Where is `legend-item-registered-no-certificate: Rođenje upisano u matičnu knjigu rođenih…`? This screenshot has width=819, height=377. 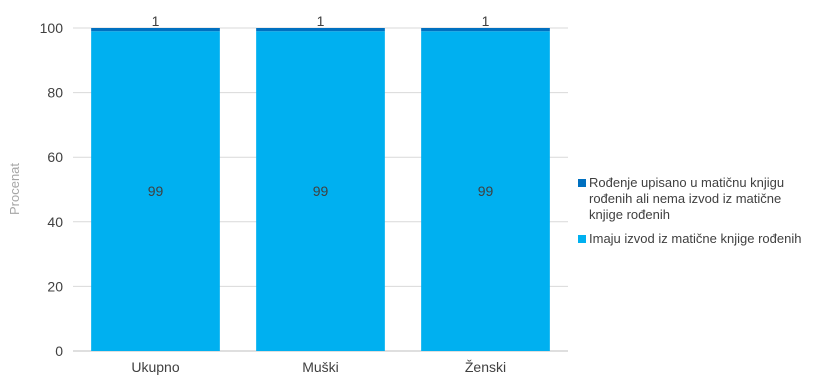
legend-item-registered-no-certificate: Rođenje upisano u matičnu knjigu rođenih… is located at coordinates (697, 199).